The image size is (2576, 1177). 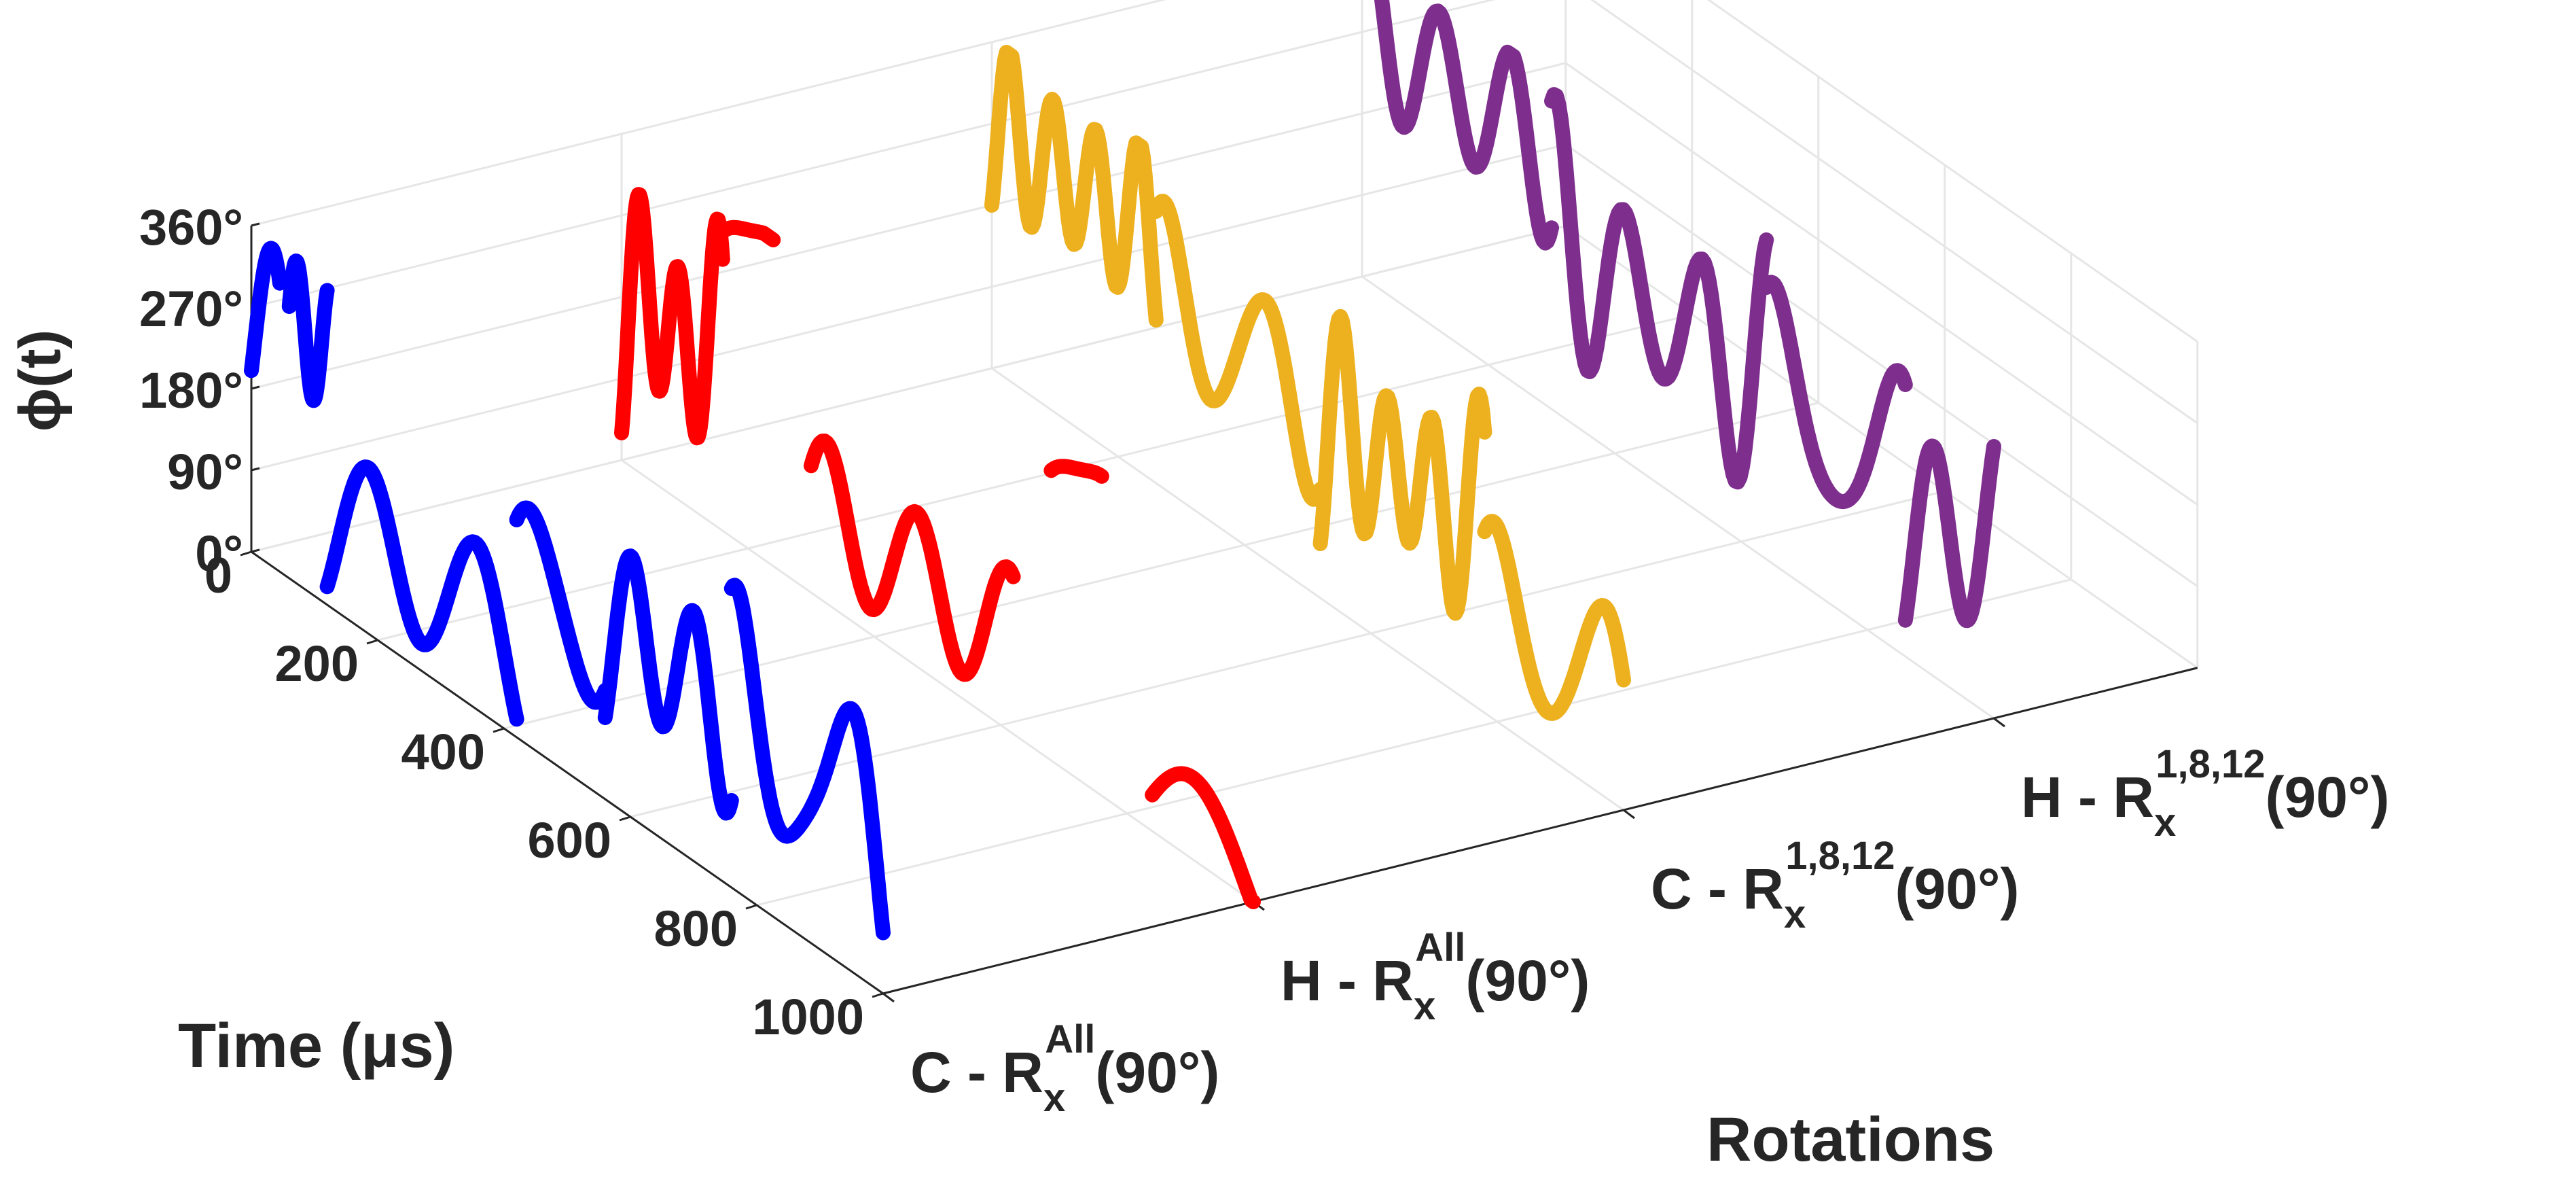 What do you see at coordinates (205, 472) in the screenshot?
I see `phase-tick-label: 90°` at bounding box center [205, 472].